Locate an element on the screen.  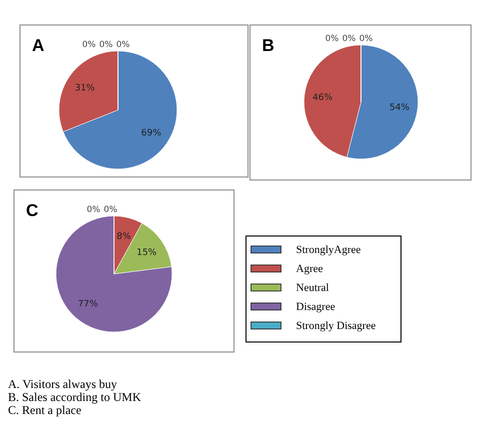
data-label: 46% is located at coordinates (322, 98).